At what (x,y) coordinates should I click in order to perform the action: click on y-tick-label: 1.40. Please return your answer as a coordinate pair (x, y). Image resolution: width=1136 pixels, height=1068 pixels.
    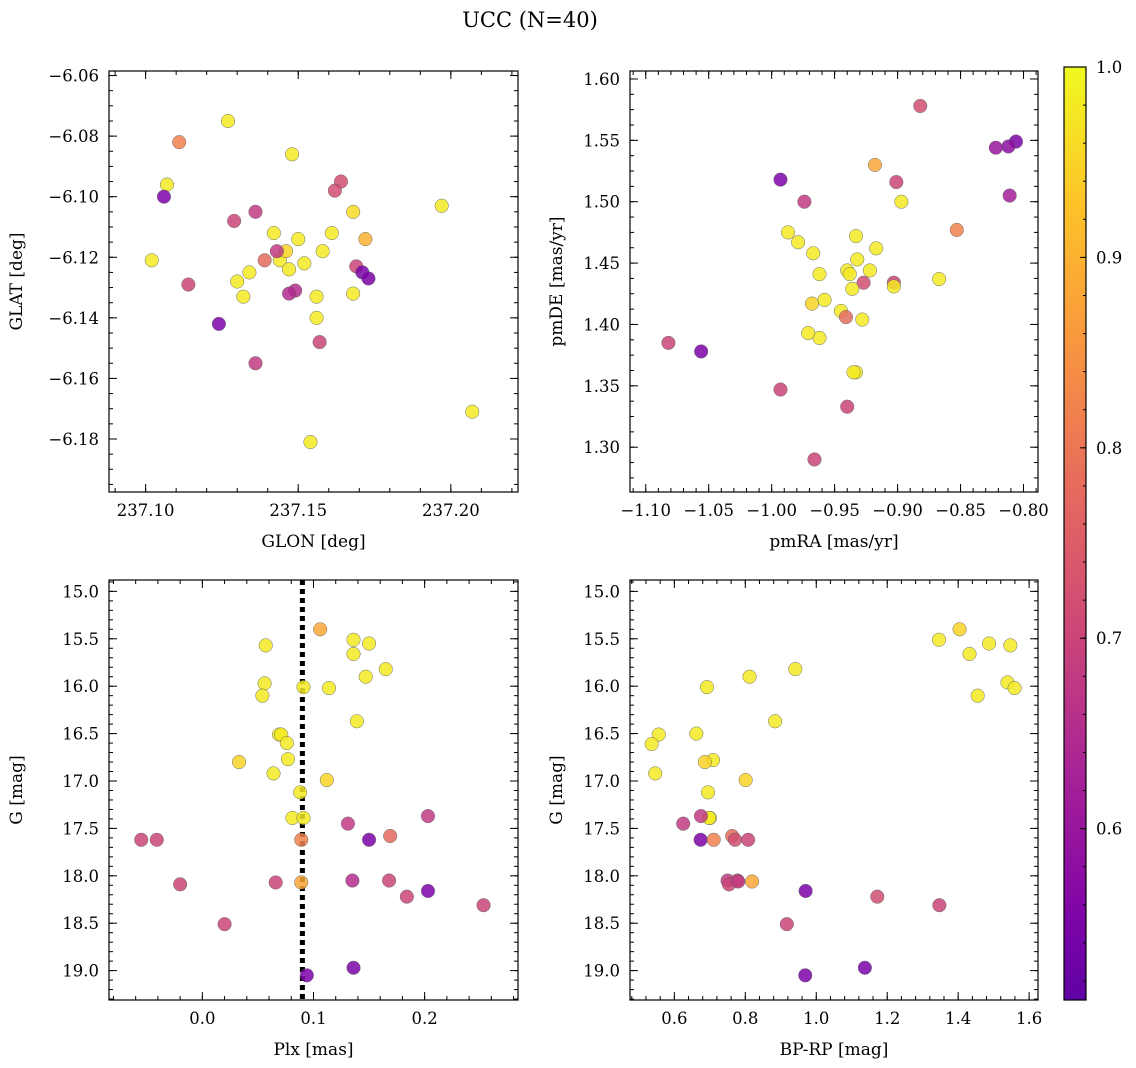
    Looking at the image, I should click on (601, 324).